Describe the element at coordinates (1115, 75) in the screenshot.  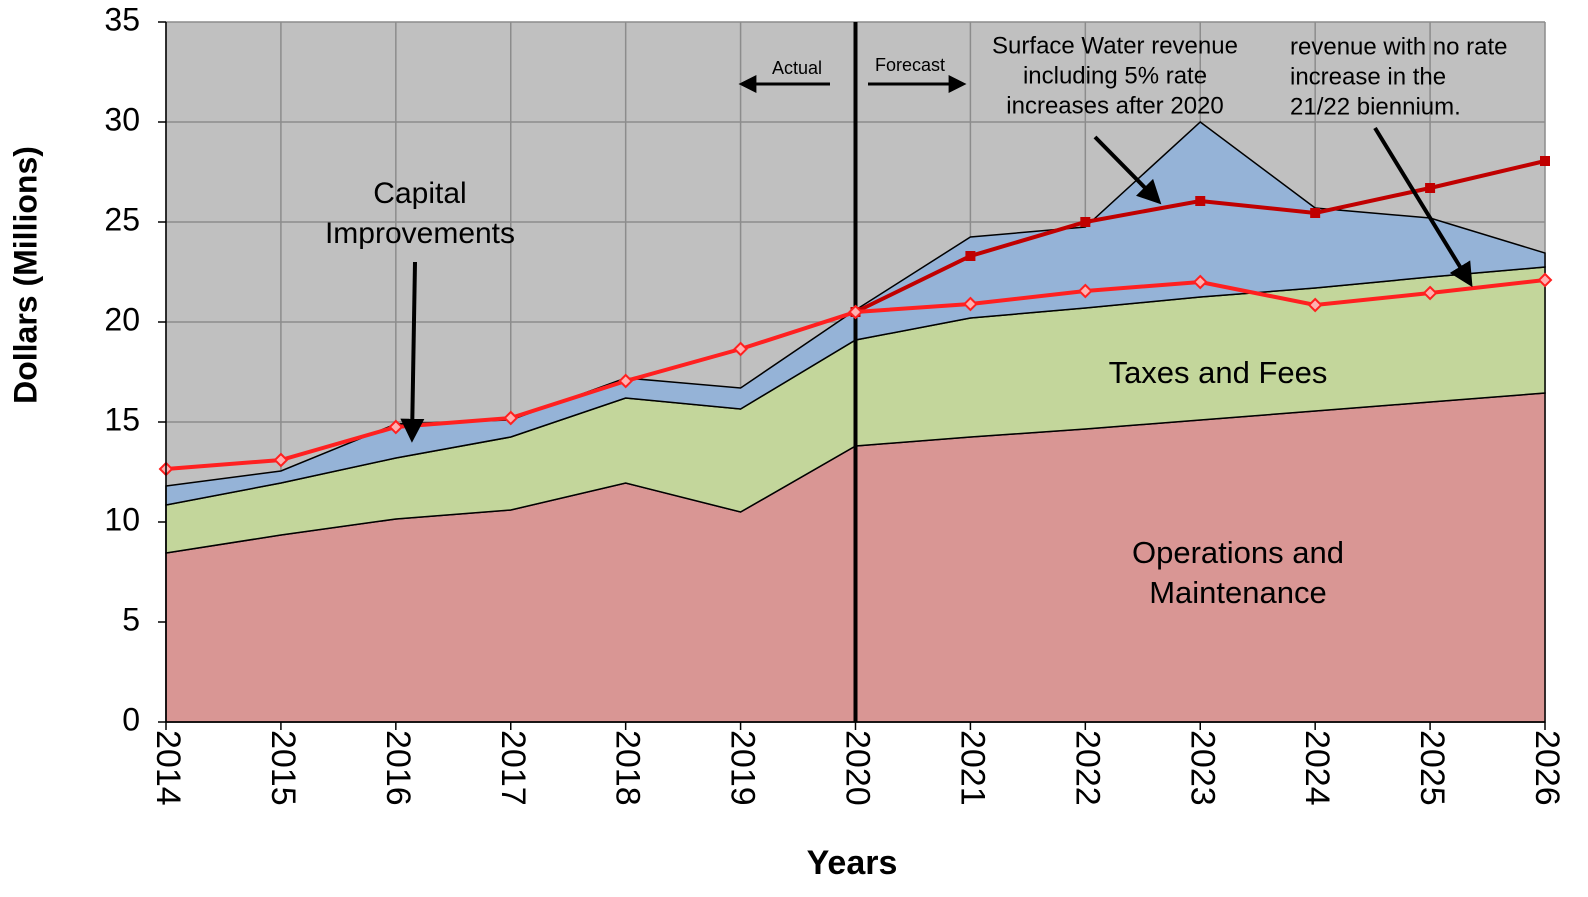
I see `annotation: including 5% rate` at that location.